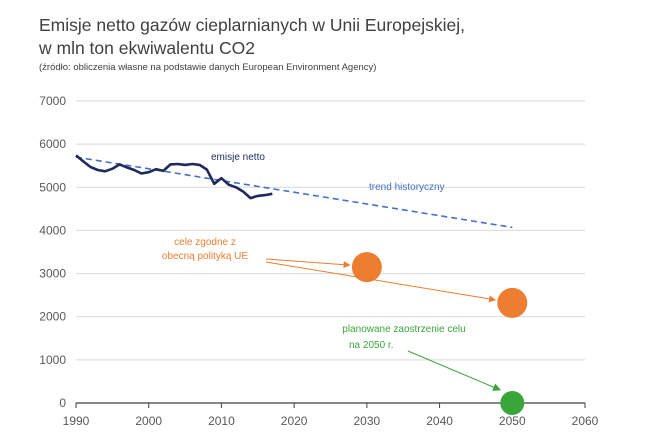  I want to click on y-tick-label: 3000, so click(52, 274).